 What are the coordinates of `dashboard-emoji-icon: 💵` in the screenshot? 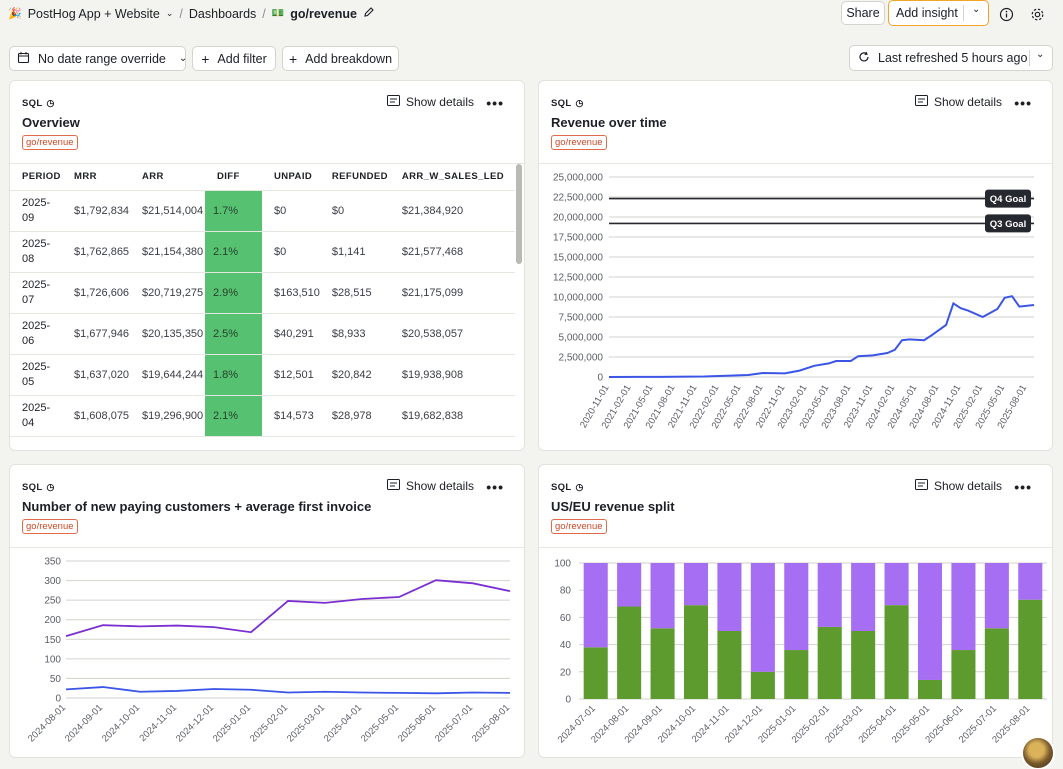 It's located at (278, 13).